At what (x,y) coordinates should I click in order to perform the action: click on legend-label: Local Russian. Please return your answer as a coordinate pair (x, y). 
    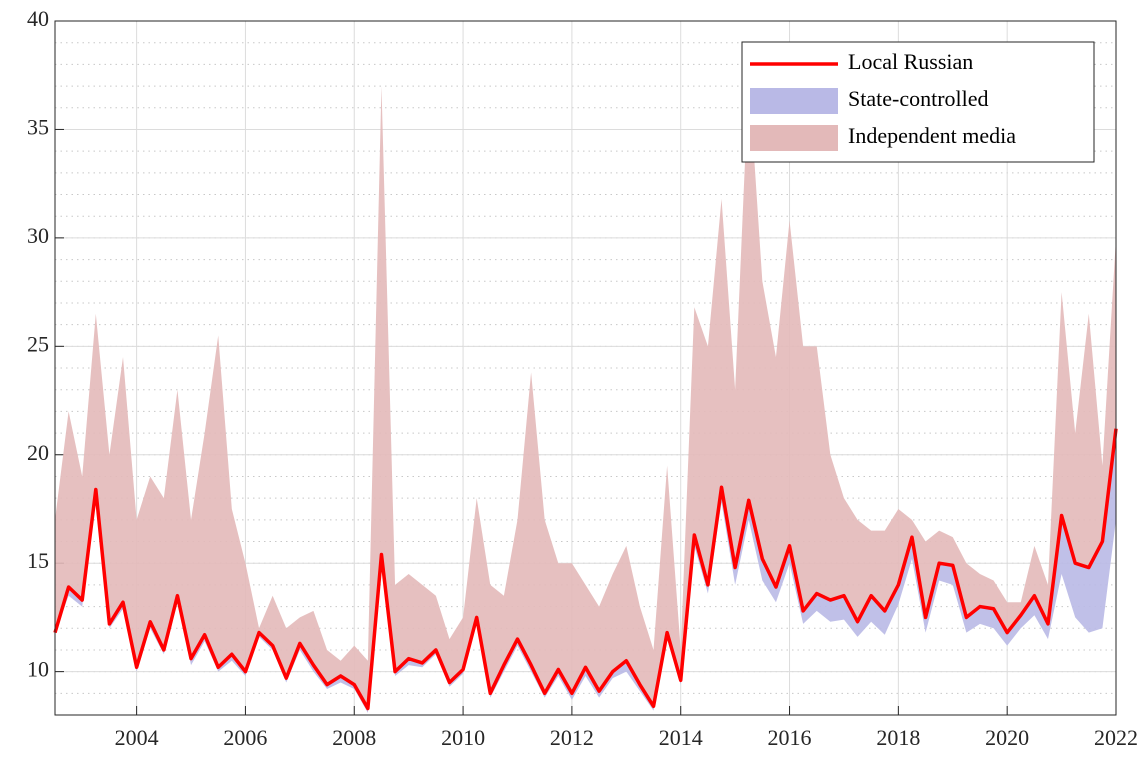
    Looking at the image, I should click on (910, 61).